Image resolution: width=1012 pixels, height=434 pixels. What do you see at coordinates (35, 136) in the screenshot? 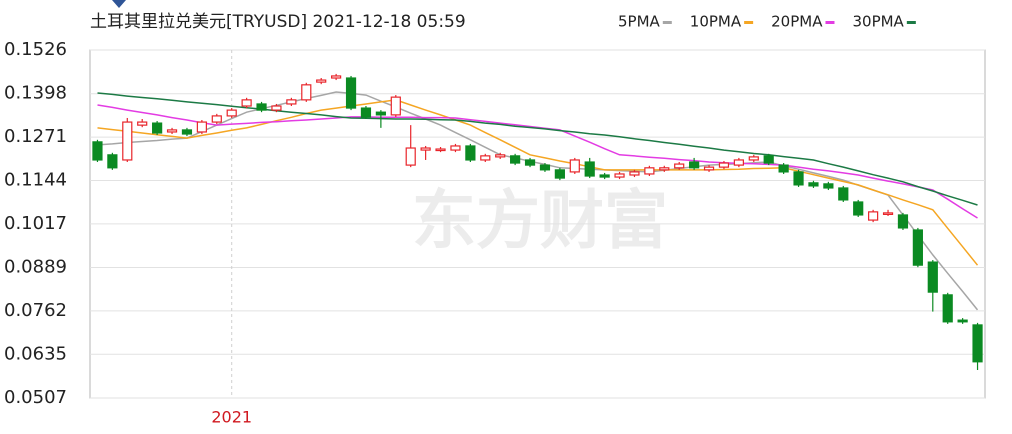
I see `y-tick-label: 0.1271` at bounding box center [35, 136].